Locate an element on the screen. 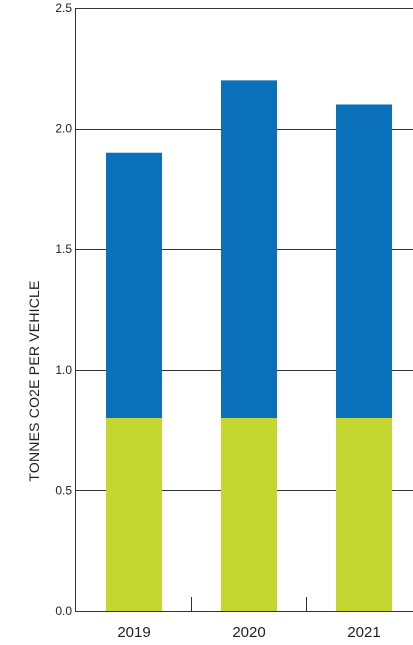 This screenshot has height=645, width=413. y-tick-label: 2.5 is located at coordinates (63, 8).